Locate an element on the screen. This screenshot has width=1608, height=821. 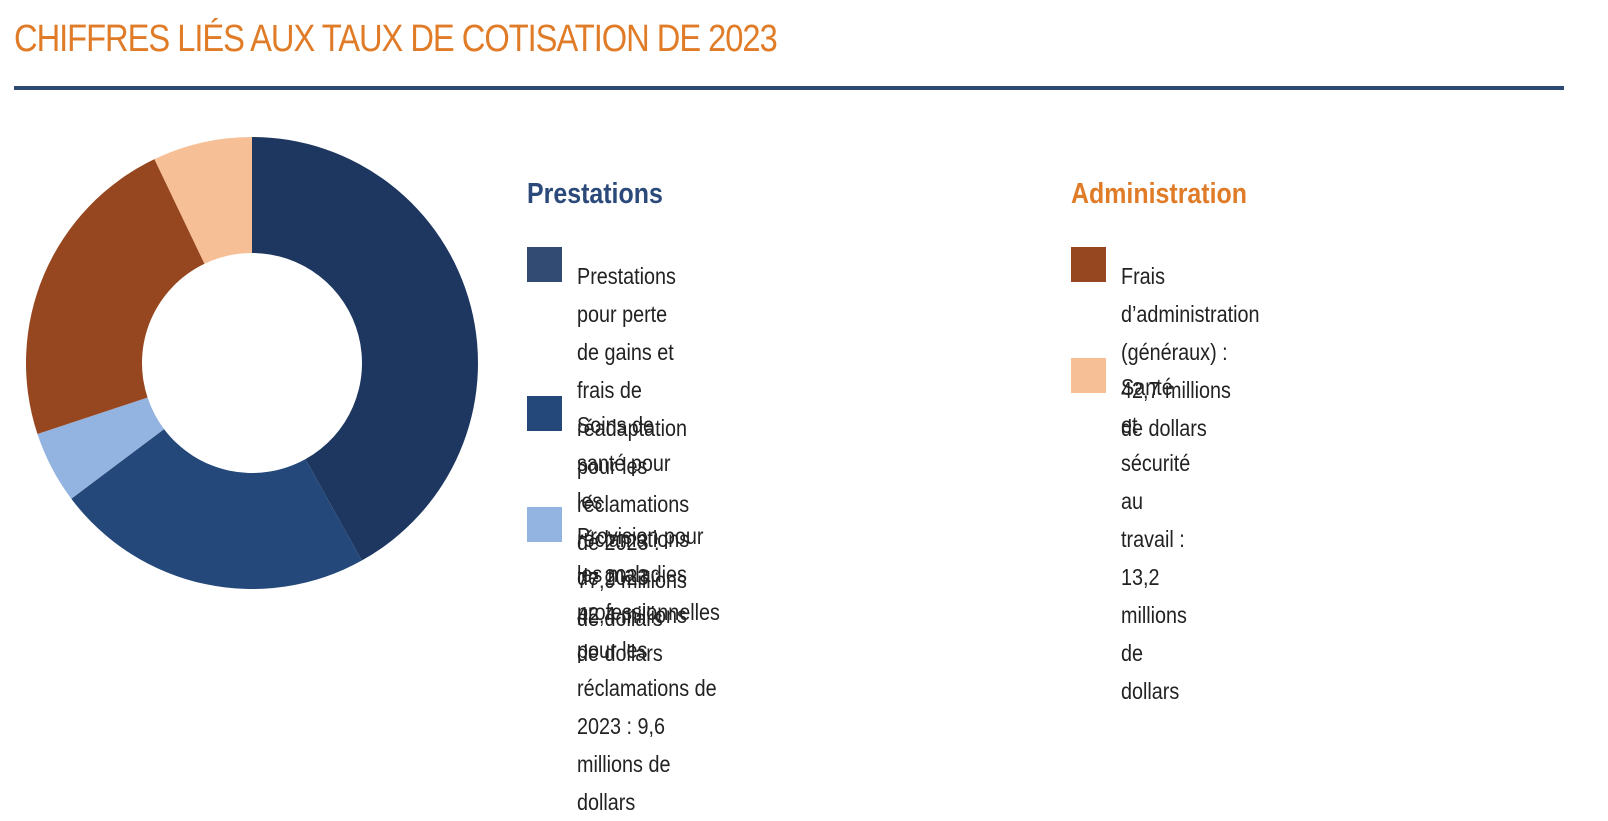
prestations-heading: Prestations is located at coordinates (595, 194).